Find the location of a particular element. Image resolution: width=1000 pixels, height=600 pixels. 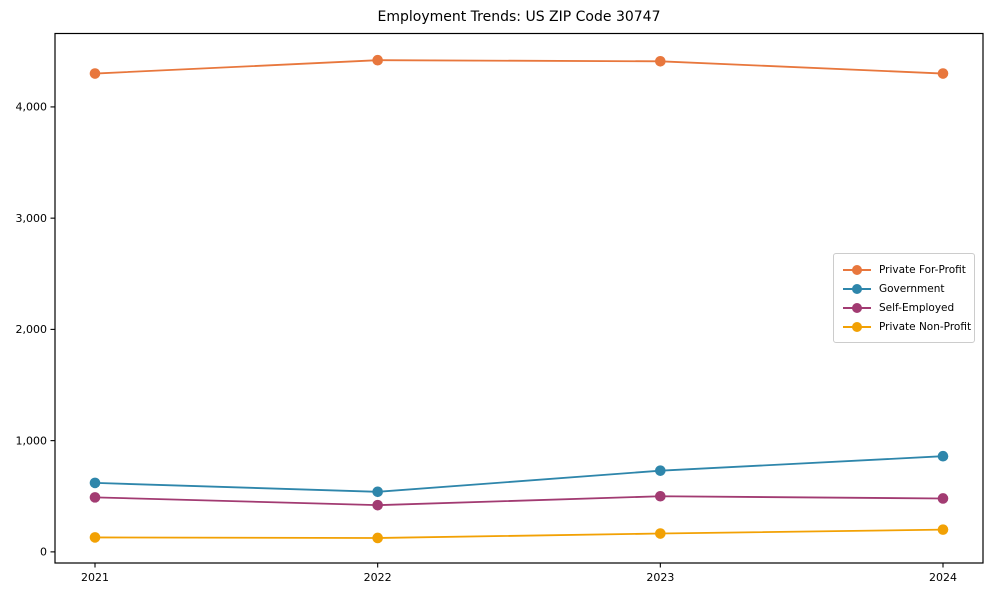

legend-label: Self-Employed is located at coordinates (917, 307).